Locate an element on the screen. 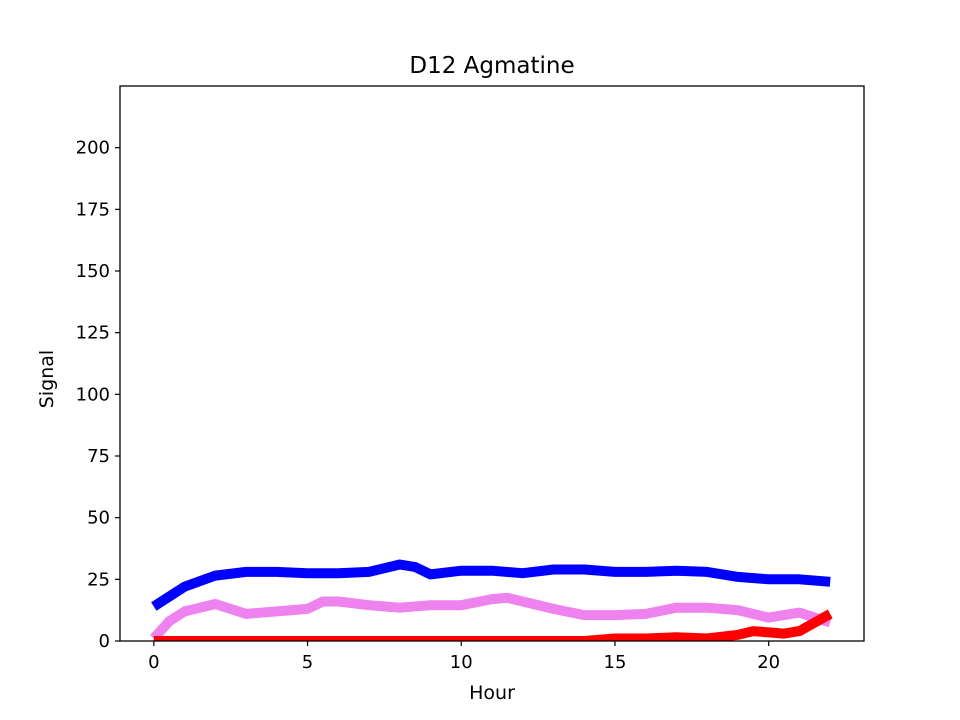 This screenshot has width=960, height=720. y-tick-label: 75 is located at coordinates (98, 456).